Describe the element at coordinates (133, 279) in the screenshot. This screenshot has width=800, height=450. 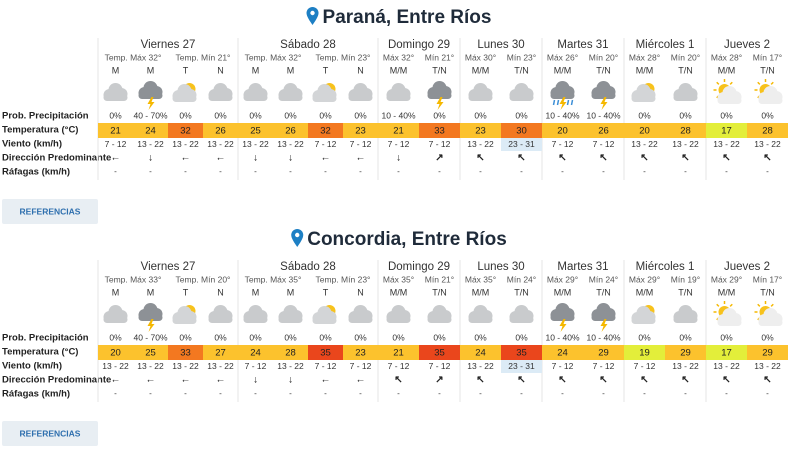
I see `day-max: Temp. Máx 33°` at that location.